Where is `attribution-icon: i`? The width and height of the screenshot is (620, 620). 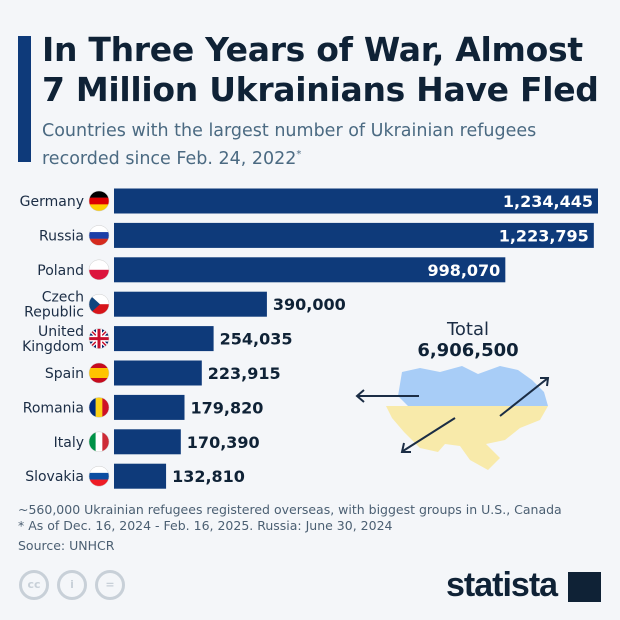
attribution-icon: i is located at coordinates (72, 585).